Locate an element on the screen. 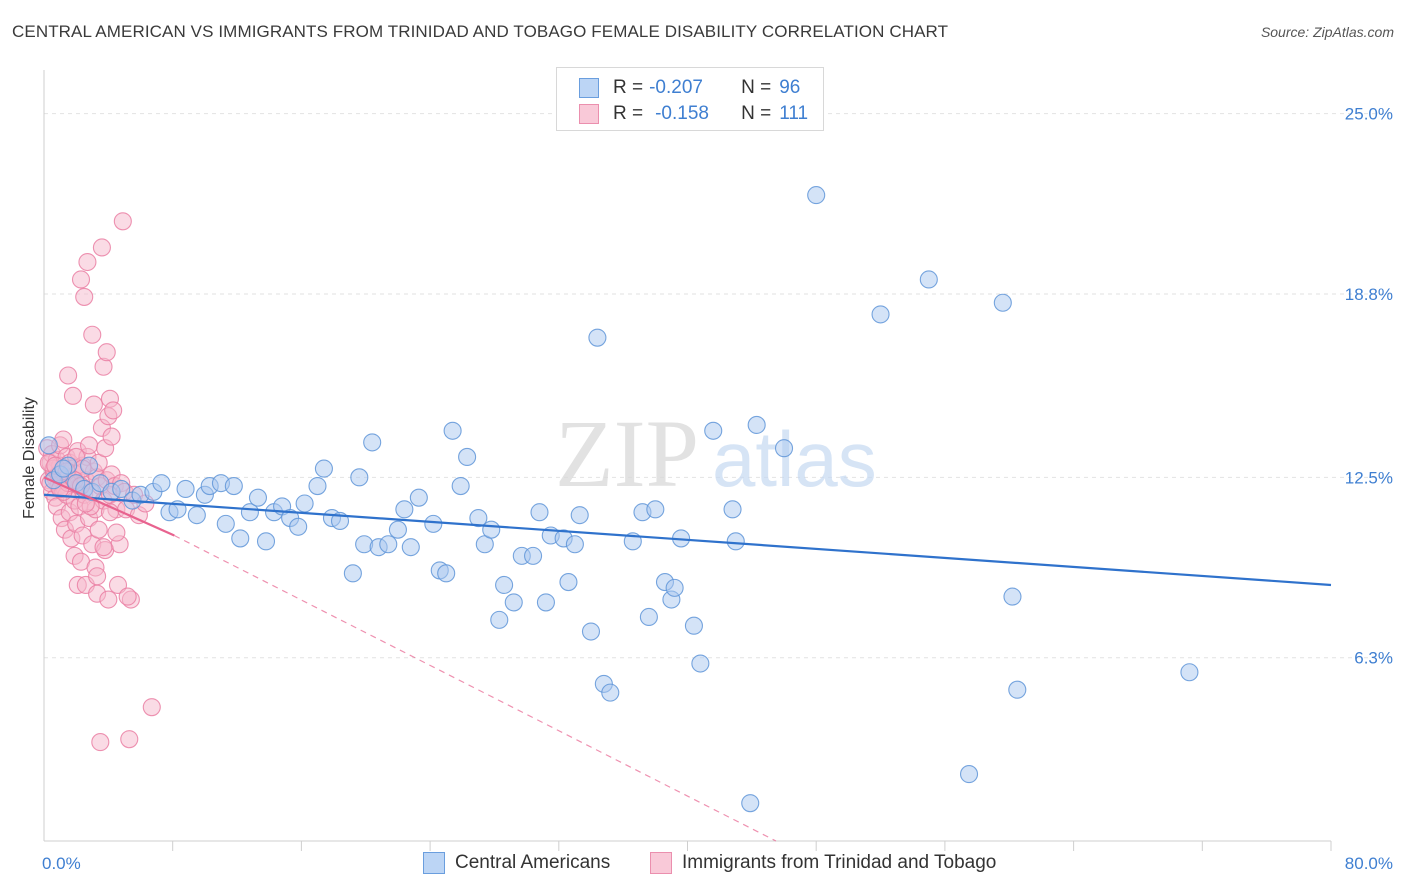 This screenshot has height=892, width=1406. legend-row-trinidad: R = -0.158 N = 111 is located at coordinates (693, 114).